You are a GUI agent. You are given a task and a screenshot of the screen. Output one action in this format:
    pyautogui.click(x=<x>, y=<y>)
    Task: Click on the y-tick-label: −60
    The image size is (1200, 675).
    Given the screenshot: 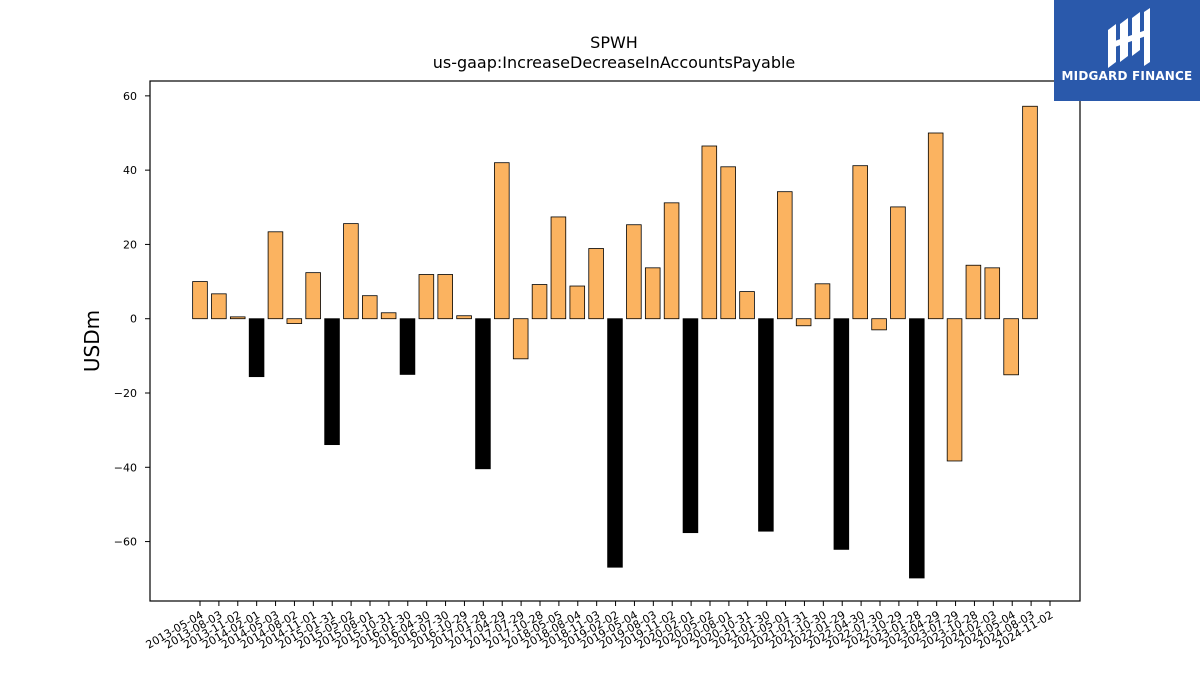 What is the action you would take?
    pyautogui.click(x=125, y=542)
    